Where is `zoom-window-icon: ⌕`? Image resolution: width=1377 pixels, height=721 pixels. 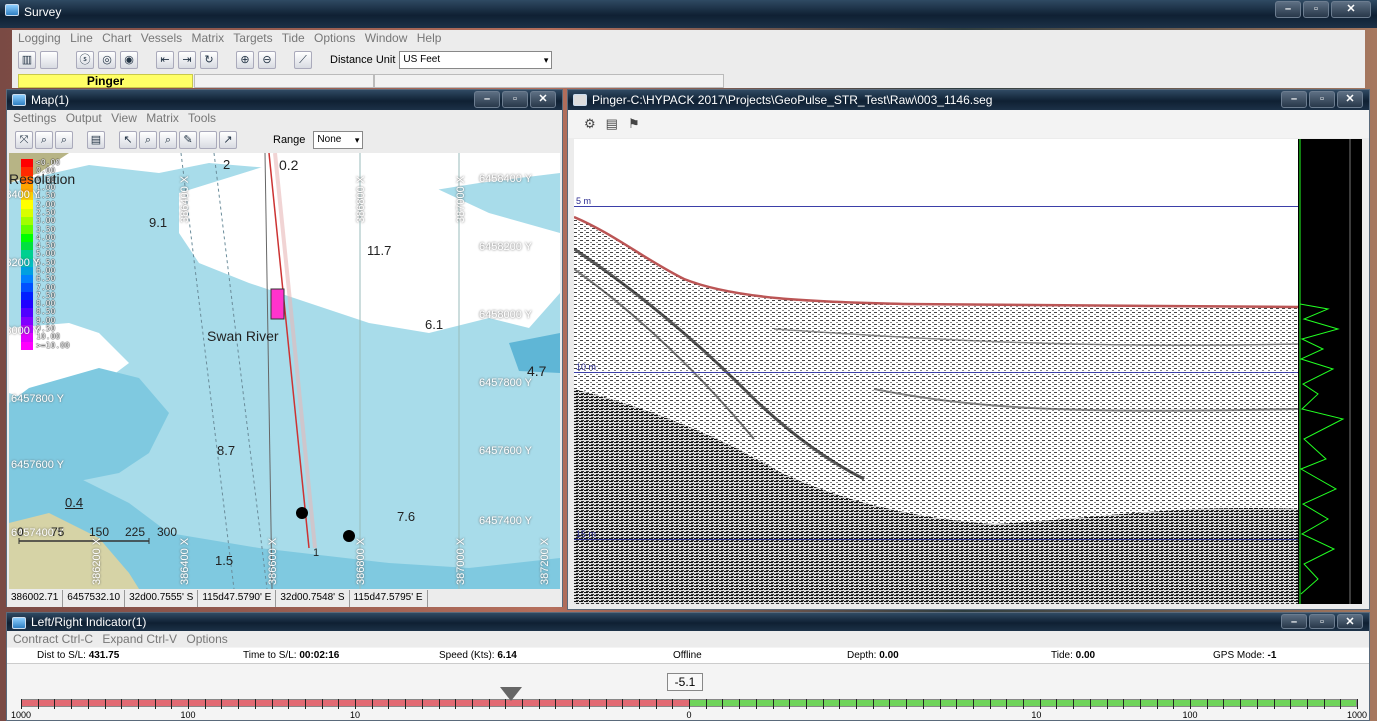 zoom-window-icon: ⌕ is located at coordinates (44, 140).